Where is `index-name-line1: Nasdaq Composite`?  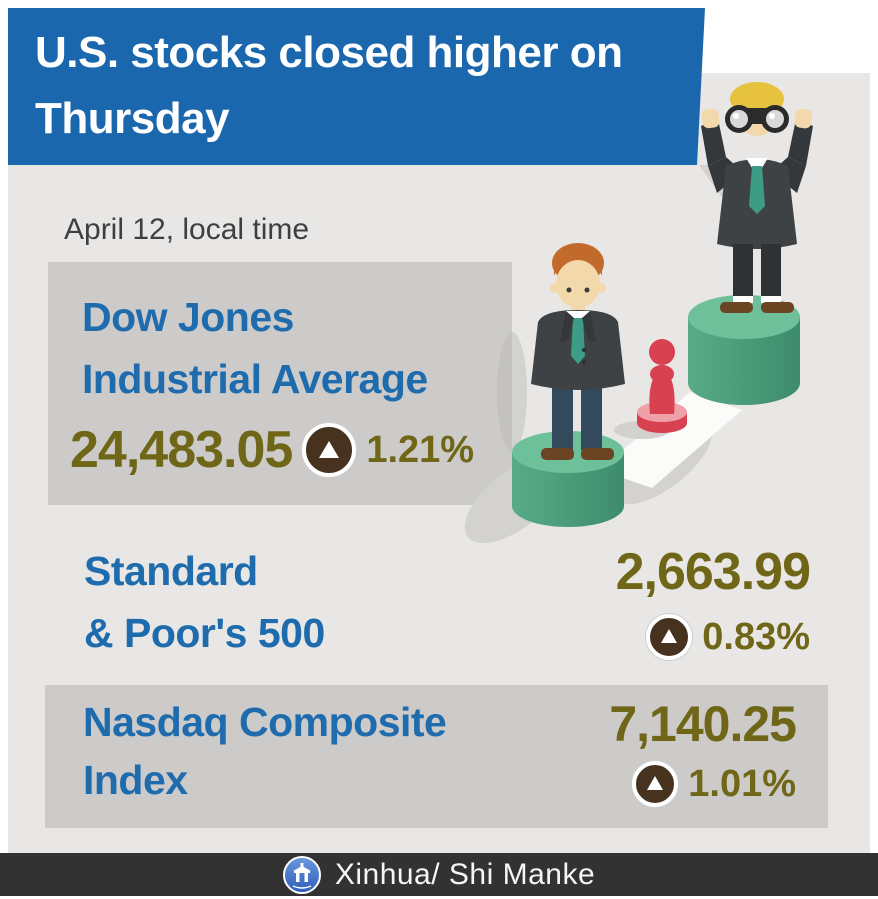 index-name-line1: Nasdaq Composite is located at coordinates (265, 722).